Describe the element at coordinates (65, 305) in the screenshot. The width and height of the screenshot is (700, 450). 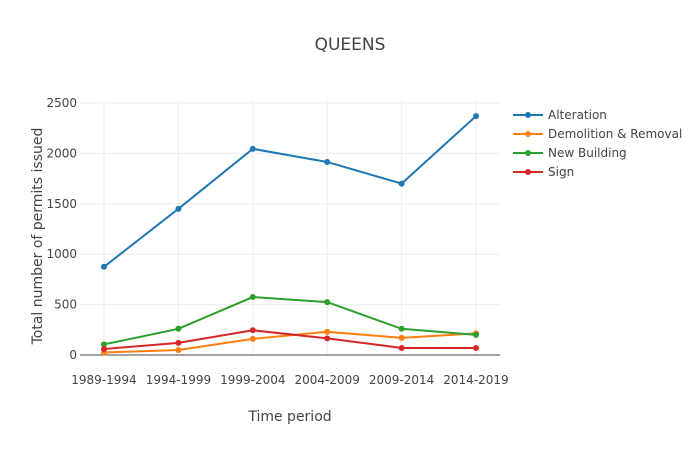
I see `y-tick-label: 500` at that location.